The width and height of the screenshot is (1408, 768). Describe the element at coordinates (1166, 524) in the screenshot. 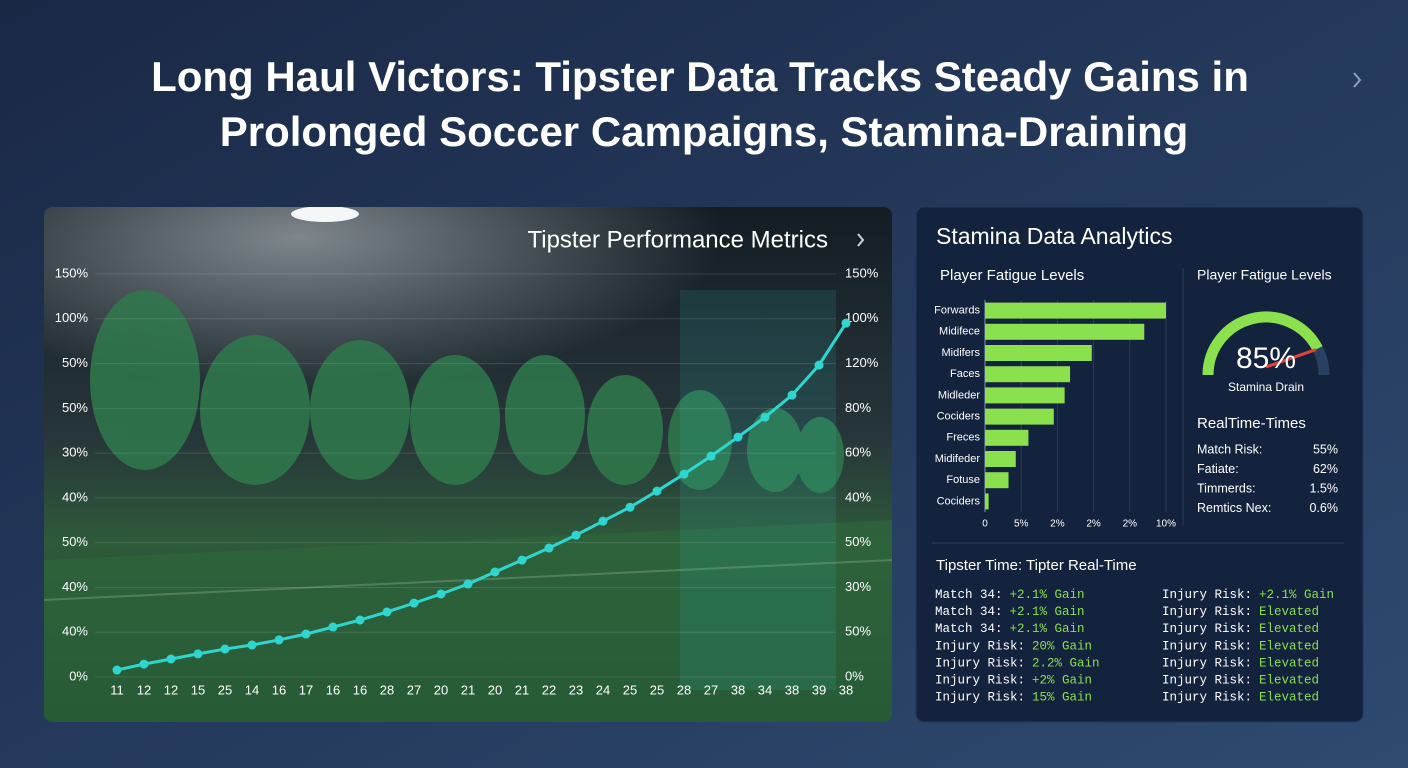

I see `x-tick-label: 10%` at that location.